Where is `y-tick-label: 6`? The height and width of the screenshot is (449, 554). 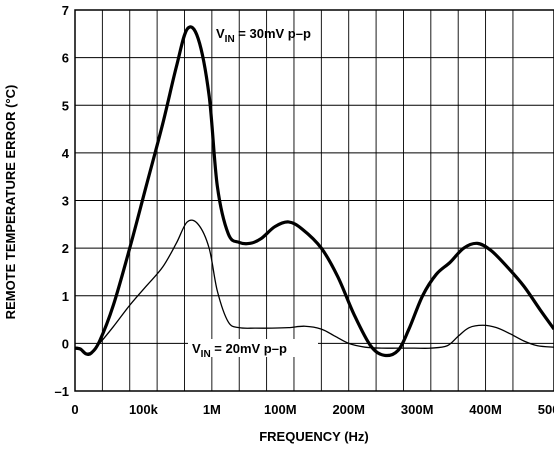 y-tick-label: 6 is located at coordinates (65, 58).